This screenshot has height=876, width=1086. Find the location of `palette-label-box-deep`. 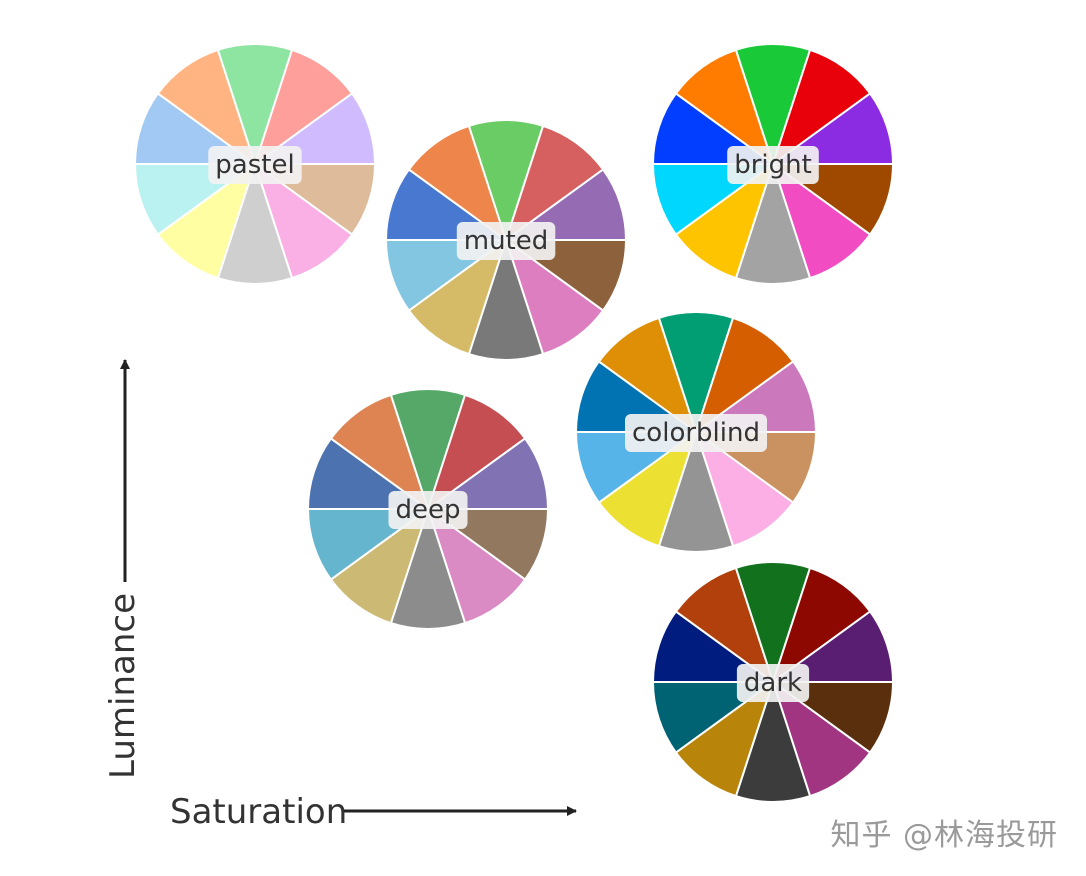

palette-label-box-deep is located at coordinates (428, 510).